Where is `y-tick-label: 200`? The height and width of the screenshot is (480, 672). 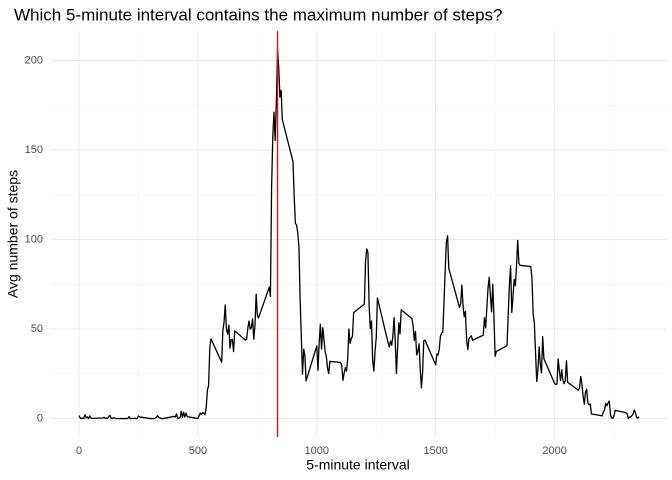
y-tick-label: 200 is located at coordinates (34, 60).